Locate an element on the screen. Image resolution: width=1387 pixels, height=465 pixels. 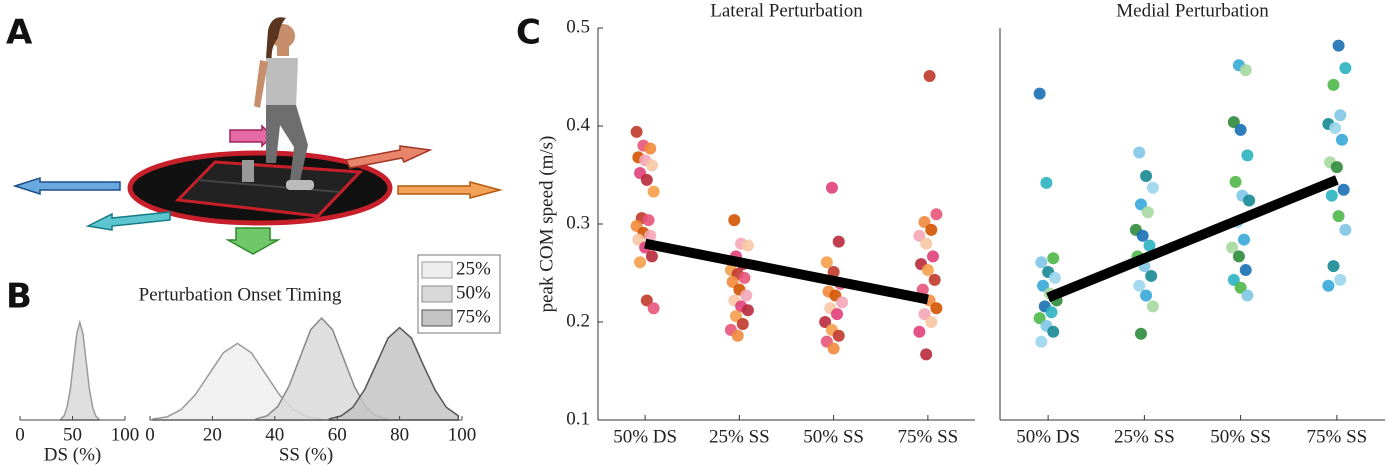
legend-label: 50% is located at coordinates (473, 292).